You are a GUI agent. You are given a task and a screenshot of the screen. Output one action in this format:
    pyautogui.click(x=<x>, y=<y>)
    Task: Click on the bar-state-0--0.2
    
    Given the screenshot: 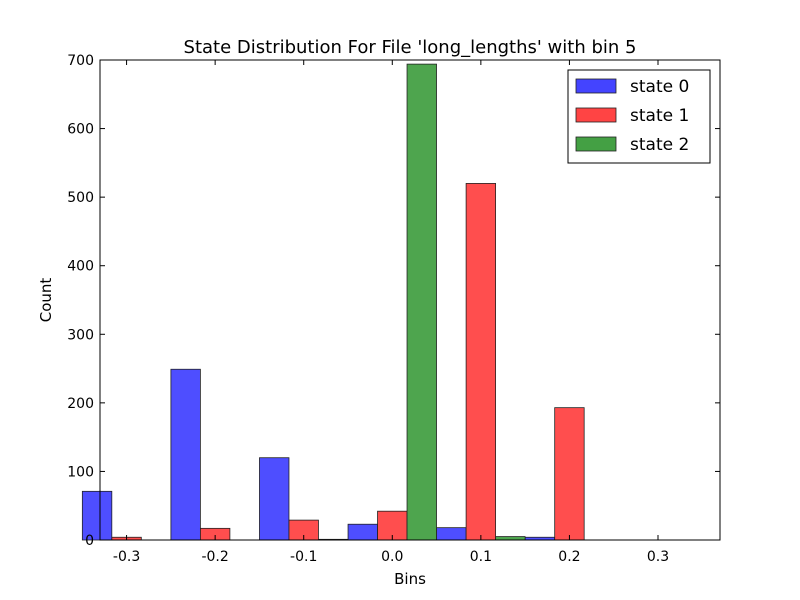 What is the action you would take?
    pyautogui.click(x=185, y=454)
    